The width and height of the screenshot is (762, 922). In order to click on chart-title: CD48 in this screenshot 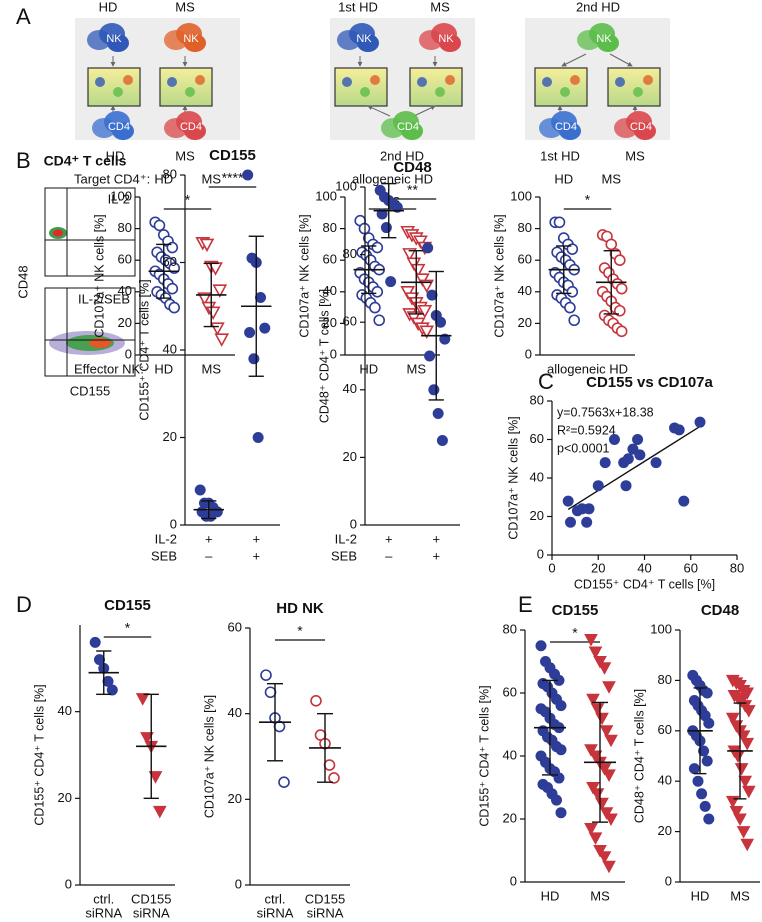, I will do `click(412, 167)`.